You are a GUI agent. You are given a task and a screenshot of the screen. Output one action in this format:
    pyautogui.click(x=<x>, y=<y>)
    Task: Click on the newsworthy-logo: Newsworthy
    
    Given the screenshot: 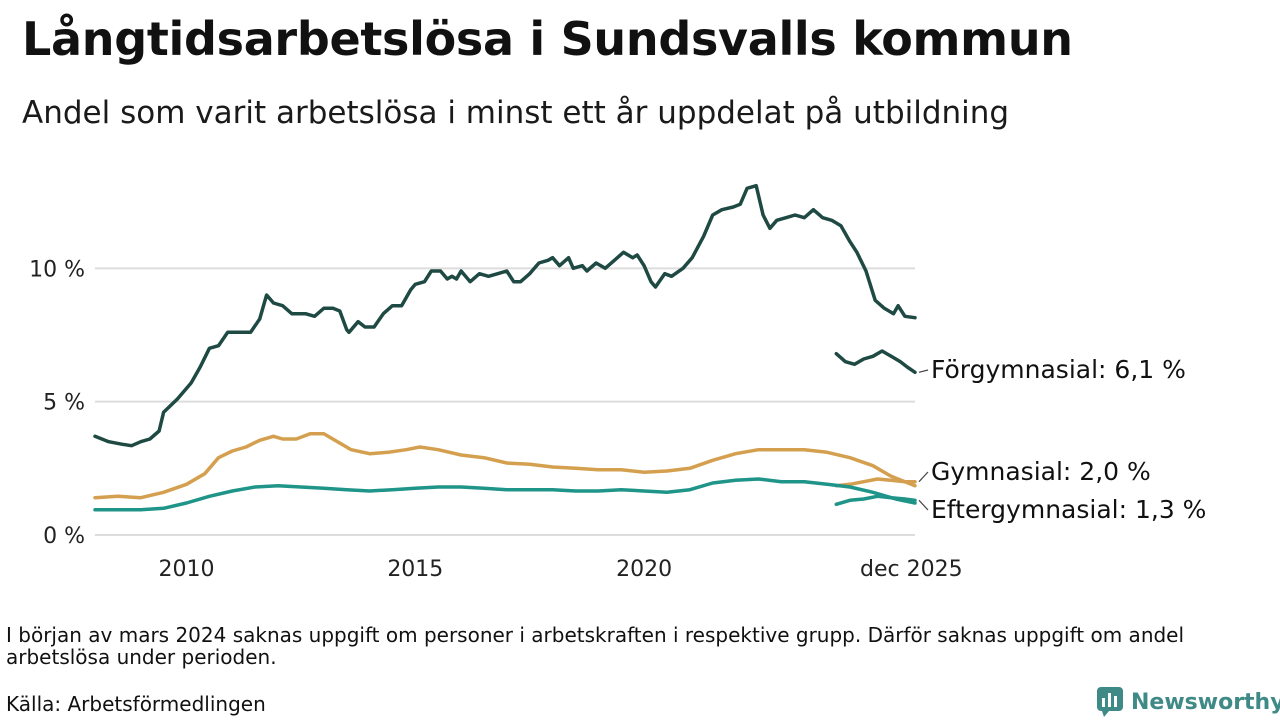 What is the action you would take?
    pyautogui.click(x=1188, y=702)
    